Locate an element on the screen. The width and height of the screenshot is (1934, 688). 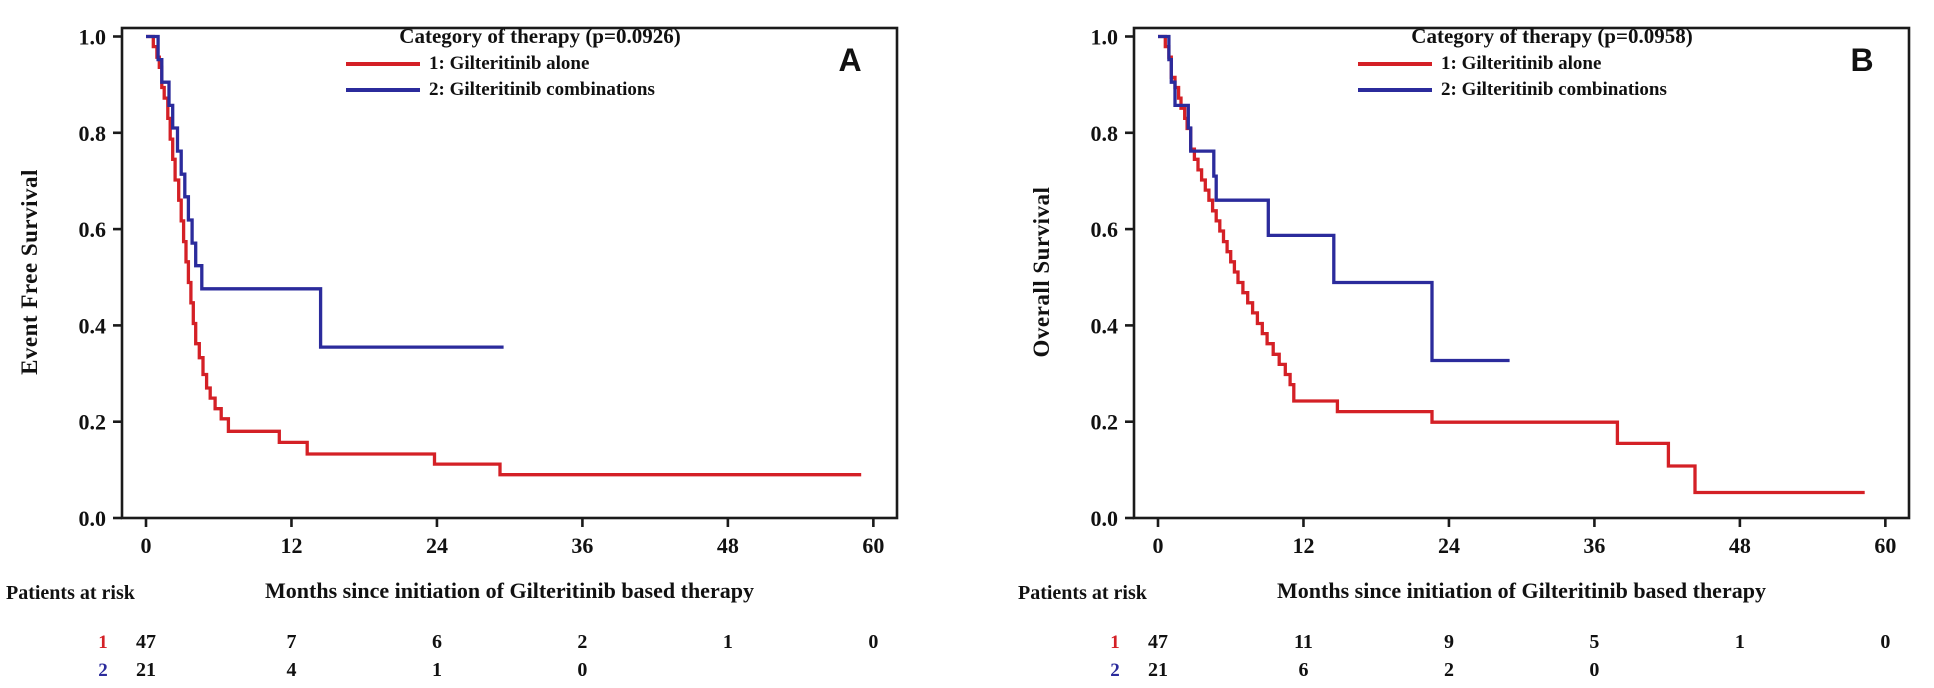
x-tick-label-B: 36 is located at coordinates (1594, 545).